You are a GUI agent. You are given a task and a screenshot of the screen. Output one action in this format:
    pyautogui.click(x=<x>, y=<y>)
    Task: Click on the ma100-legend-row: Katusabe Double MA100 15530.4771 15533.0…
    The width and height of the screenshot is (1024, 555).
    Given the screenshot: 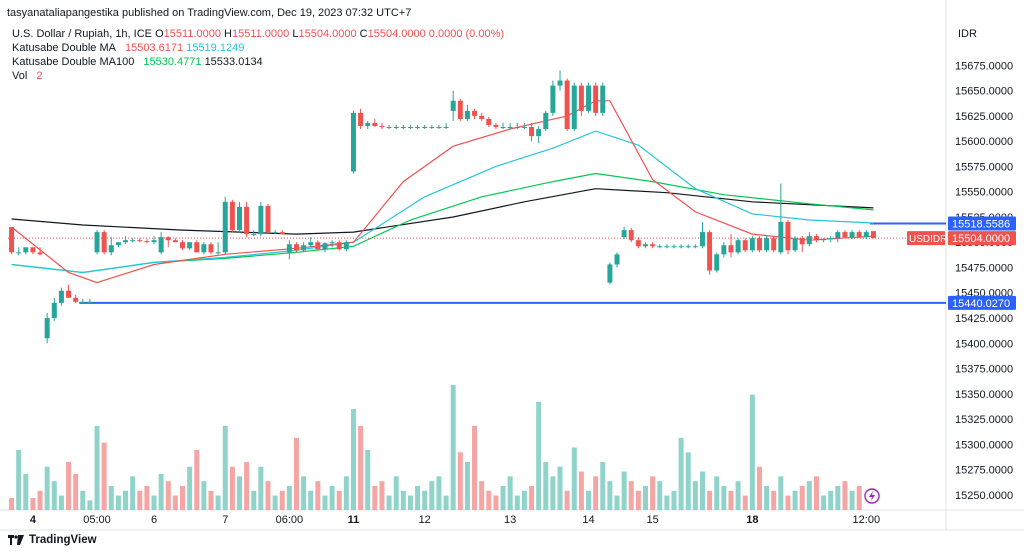 What is the action you would take?
    pyautogui.click(x=258, y=62)
    